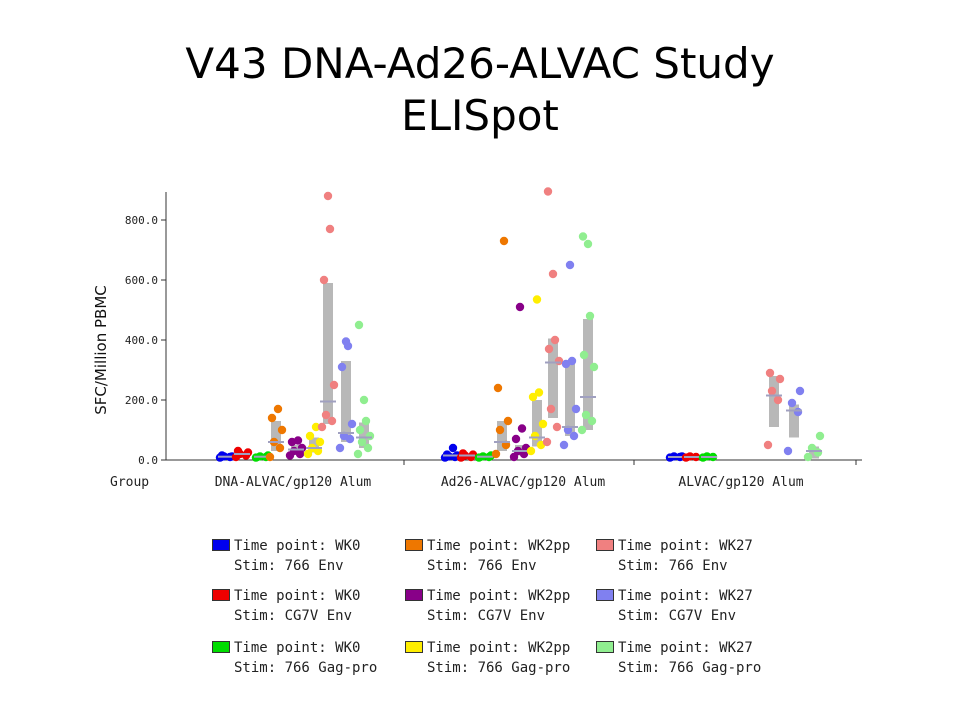  I want to click on legend-label: Time point: WK27 Stim: 766 Env, so click(685, 556).